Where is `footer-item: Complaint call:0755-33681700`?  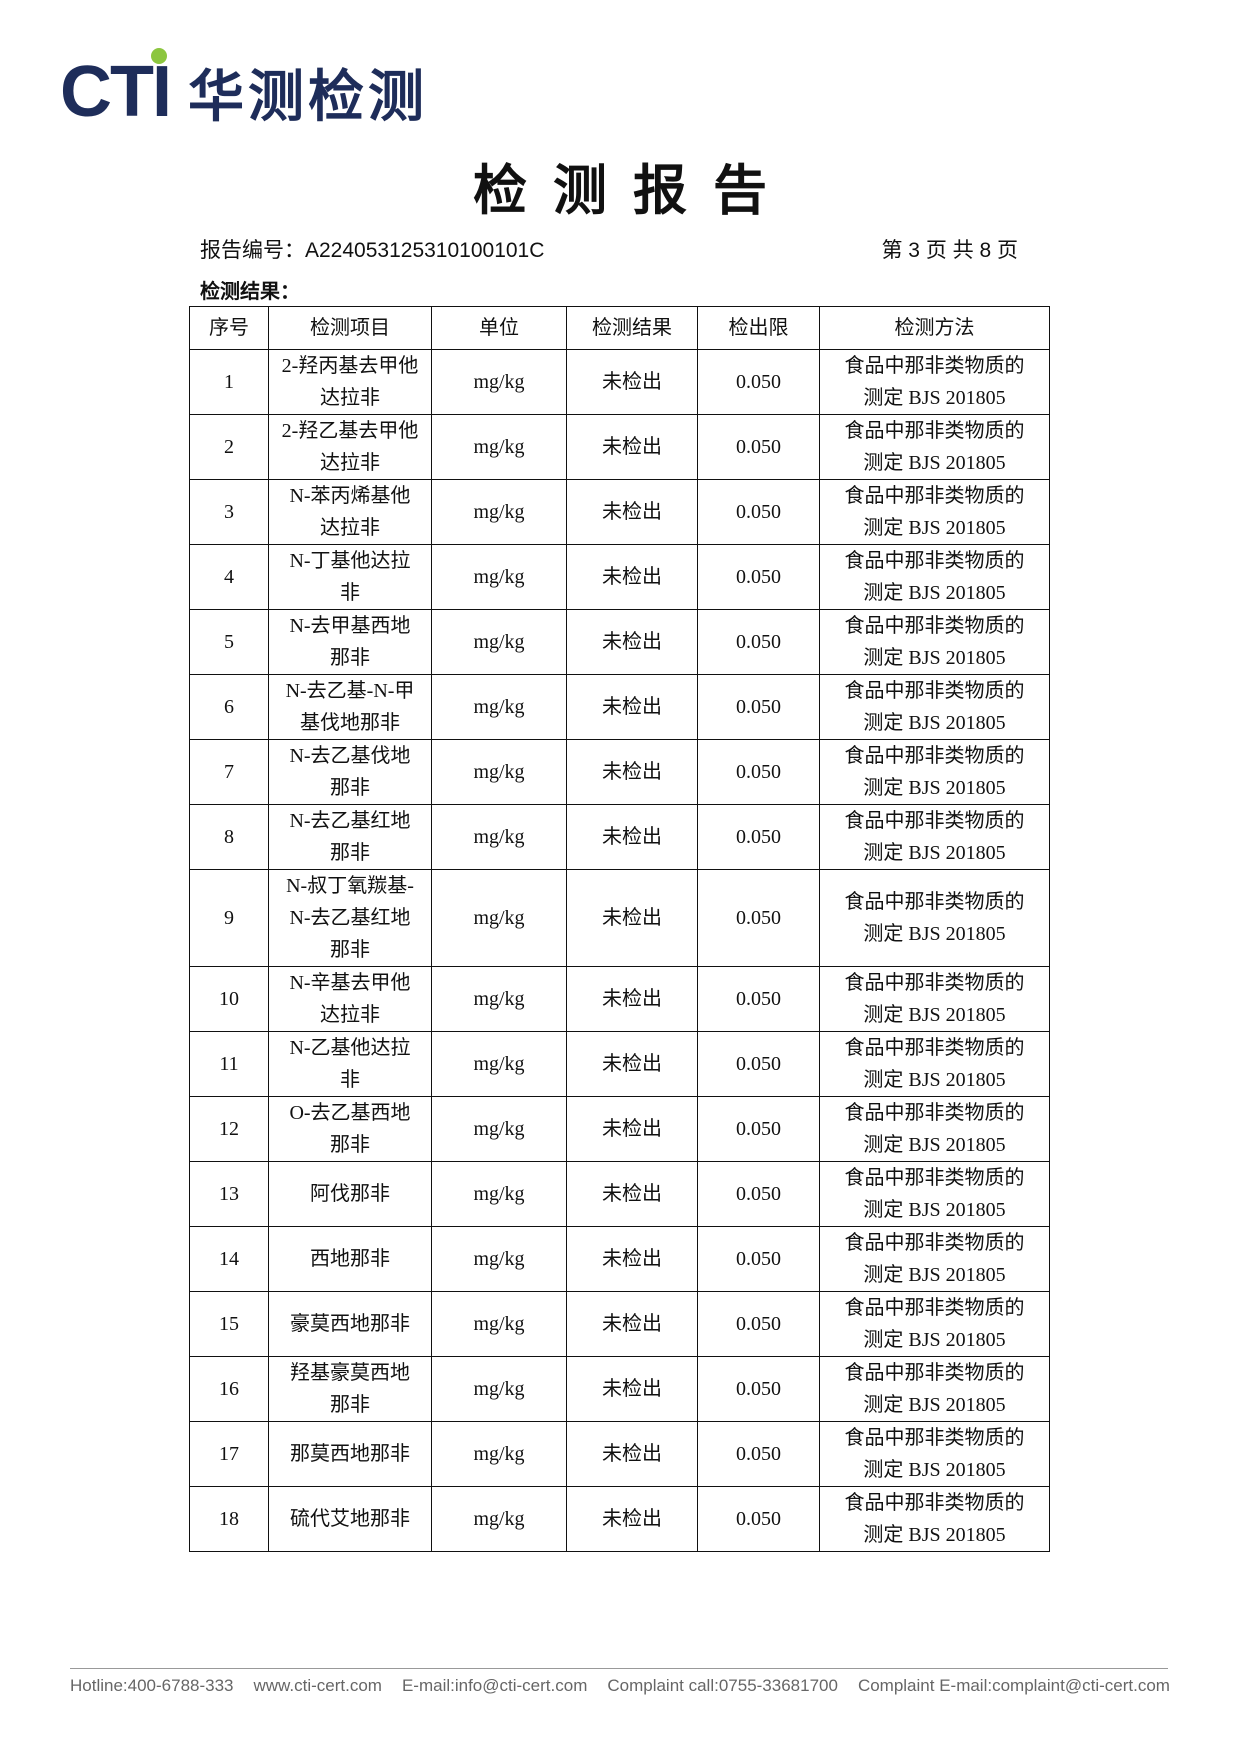 footer-item: Complaint call:0755-33681700 is located at coordinates (722, 1685).